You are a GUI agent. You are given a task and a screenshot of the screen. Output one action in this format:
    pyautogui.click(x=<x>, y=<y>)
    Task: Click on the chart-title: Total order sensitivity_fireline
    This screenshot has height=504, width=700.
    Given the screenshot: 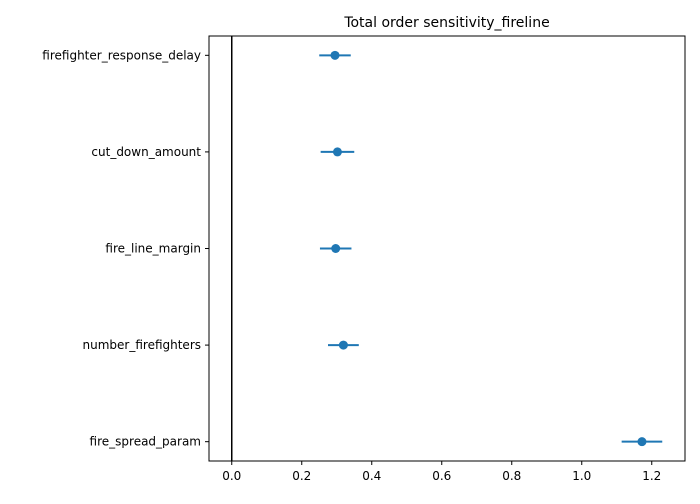 What is the action you would take?
    pyautogui.click(x=446, y=23)
    